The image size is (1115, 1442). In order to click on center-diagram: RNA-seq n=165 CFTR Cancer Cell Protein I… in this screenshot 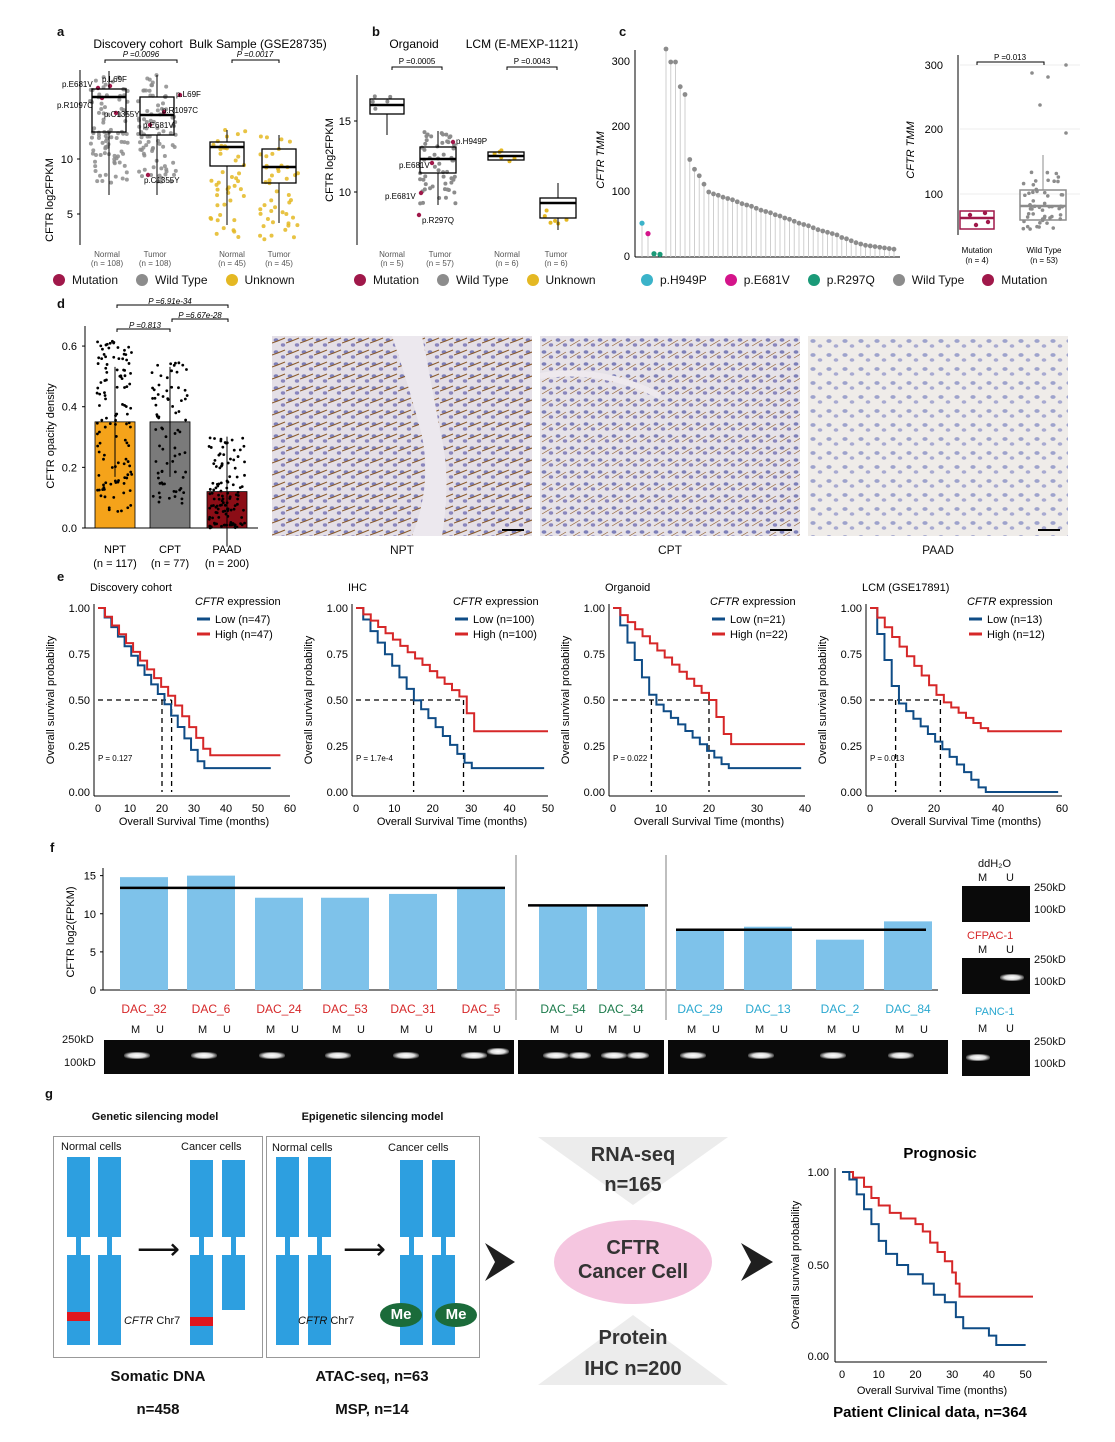, I will do `click(629, 1261)`.